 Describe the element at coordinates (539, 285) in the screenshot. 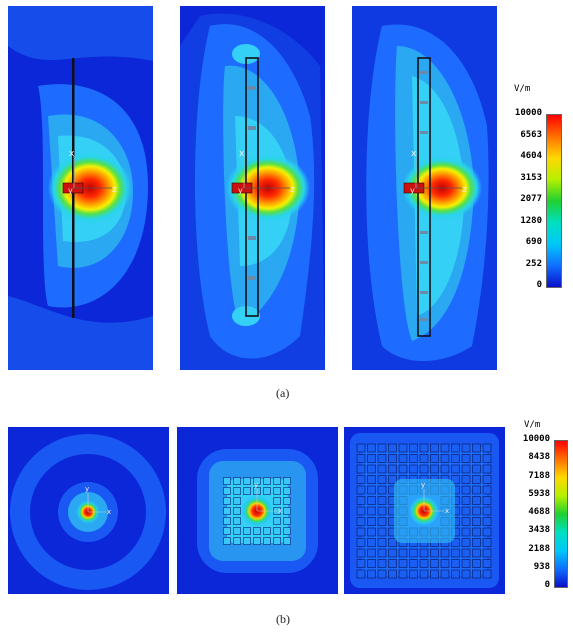

I see `legend-tick-label: 0` at that location.